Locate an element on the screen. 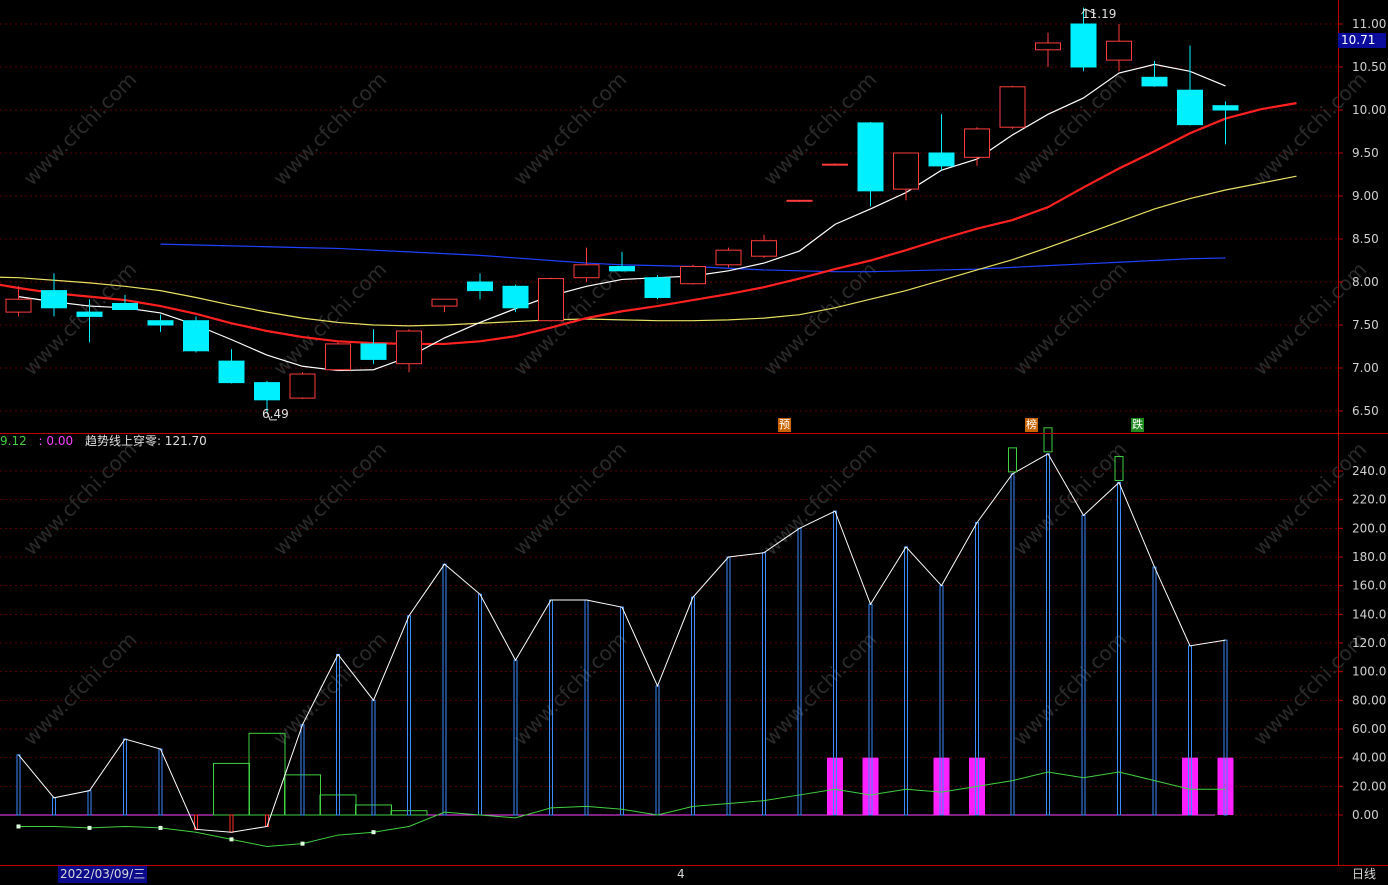 This screenshot has width=1388, height=885. price-tick-label: 10.00 is located at coordinates (1369, 110).